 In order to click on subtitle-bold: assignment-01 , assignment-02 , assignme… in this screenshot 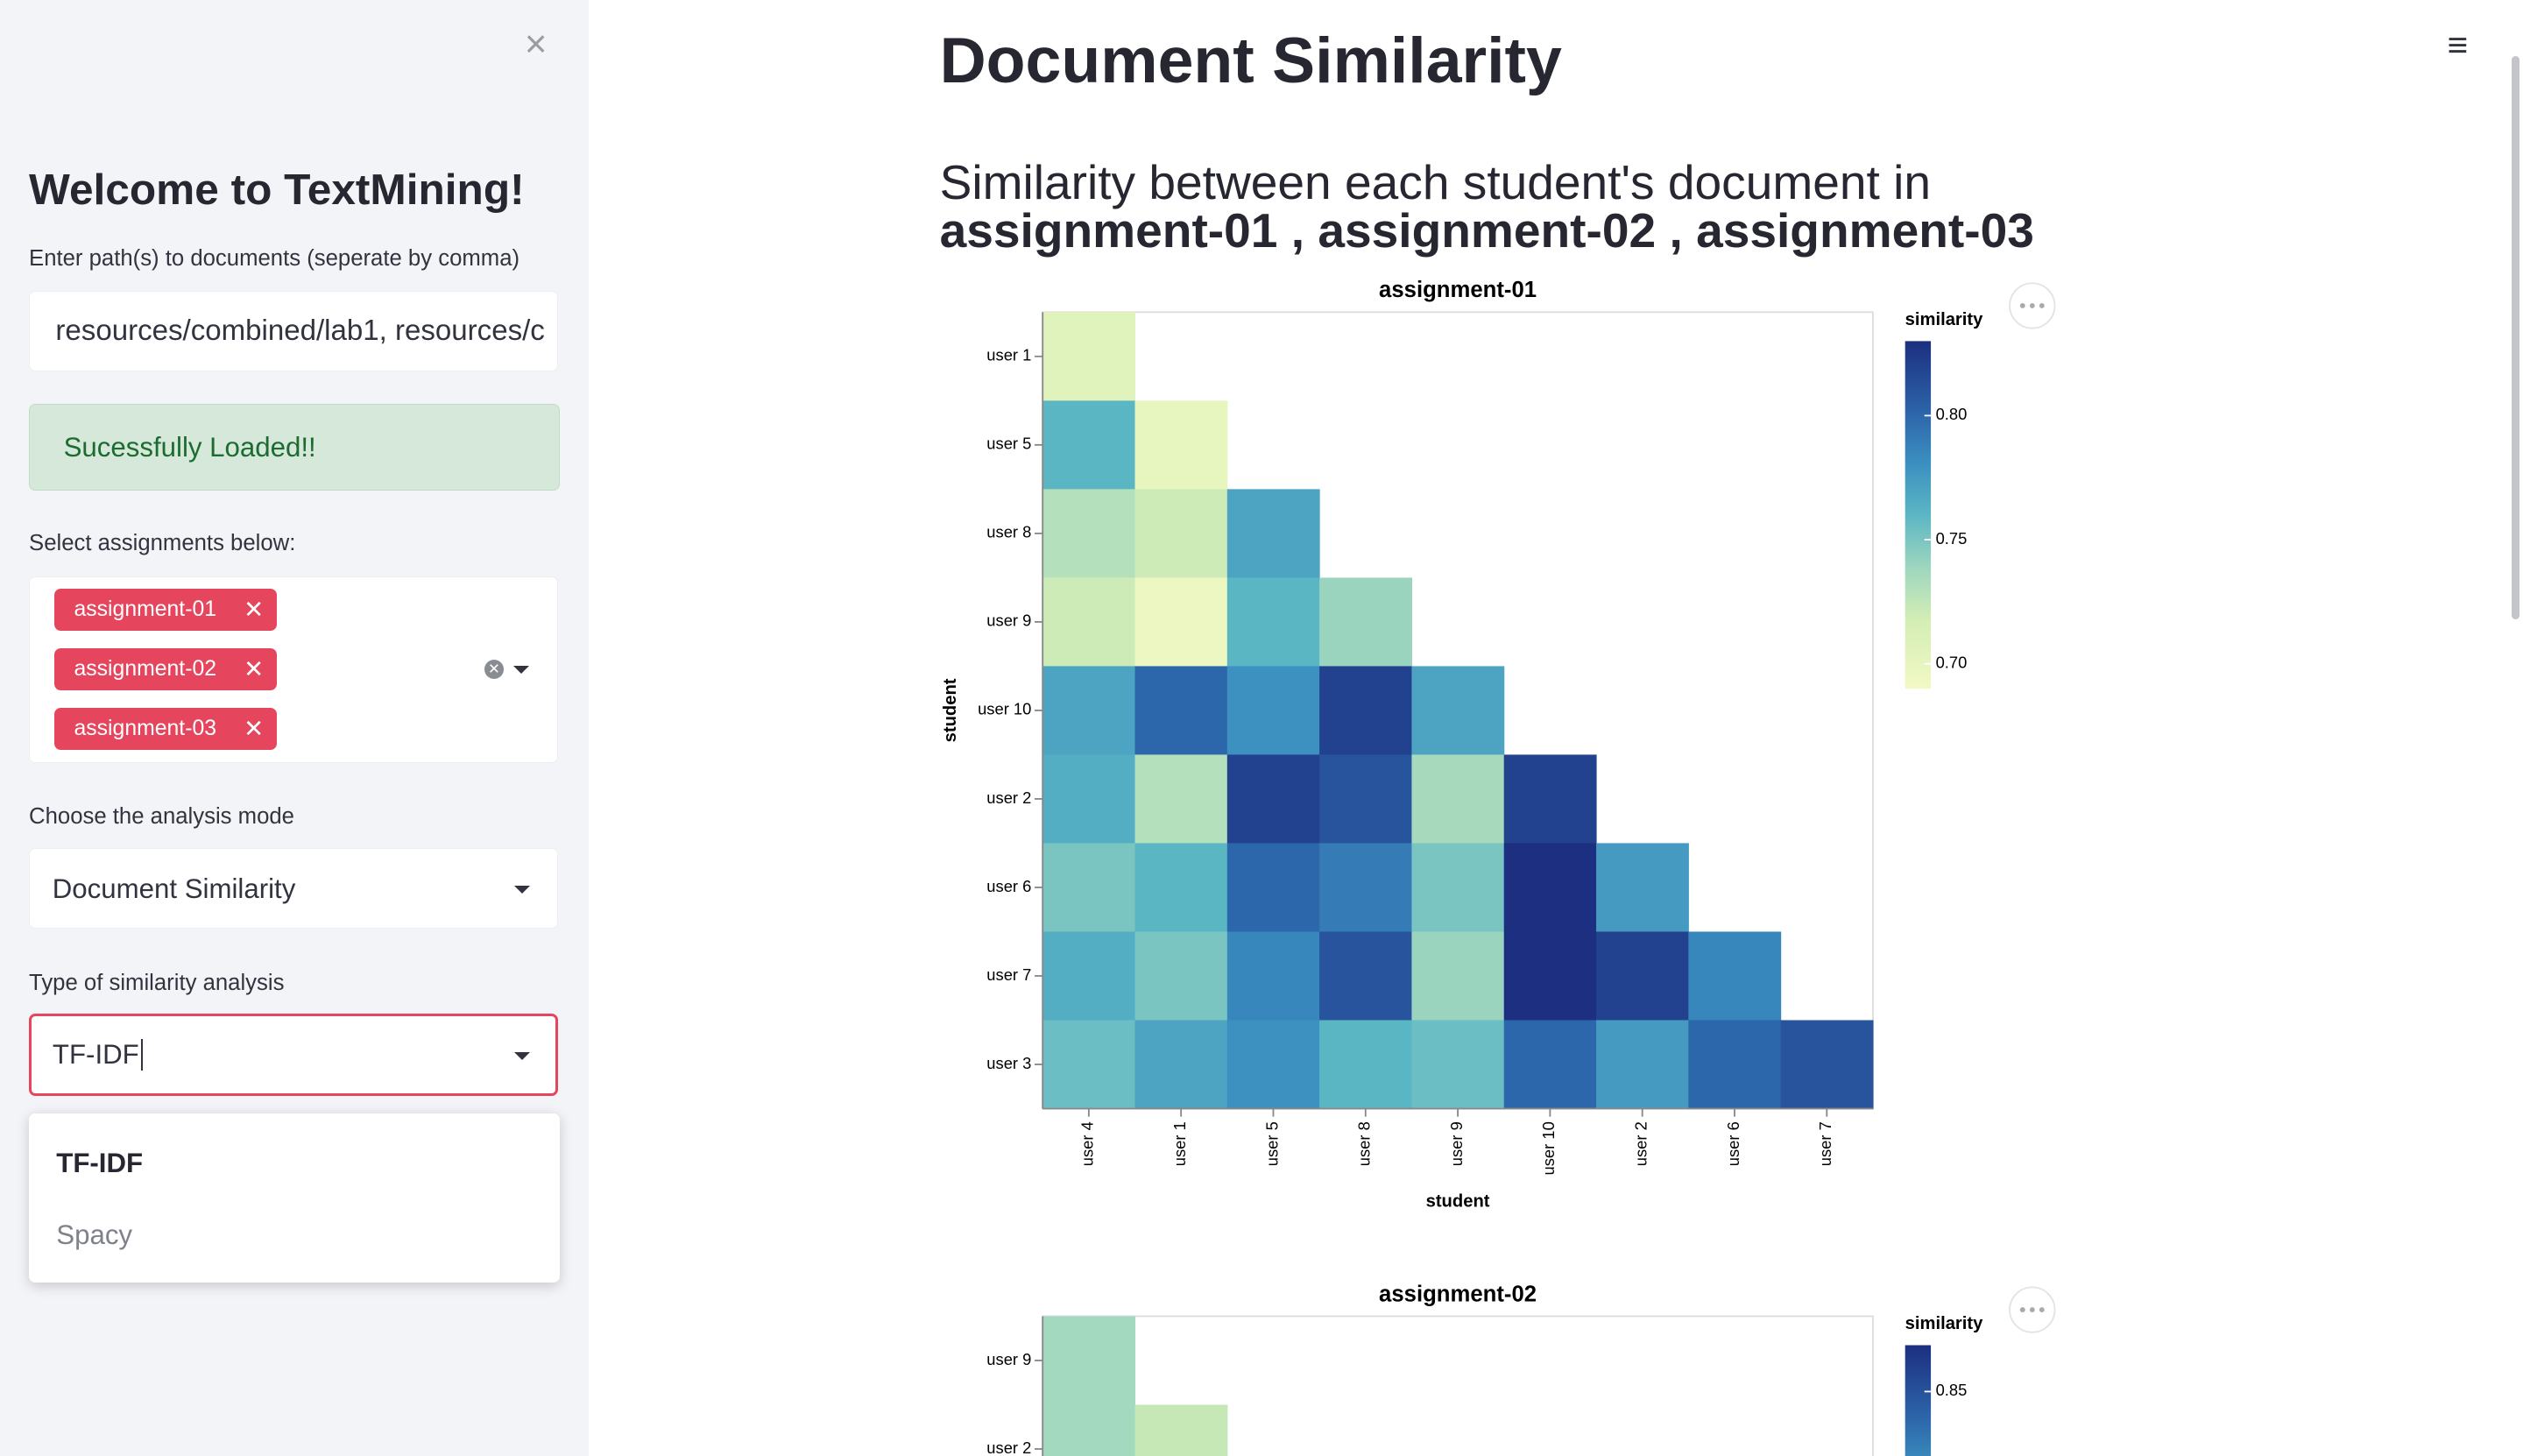, I will do `click(1486, 230)`.